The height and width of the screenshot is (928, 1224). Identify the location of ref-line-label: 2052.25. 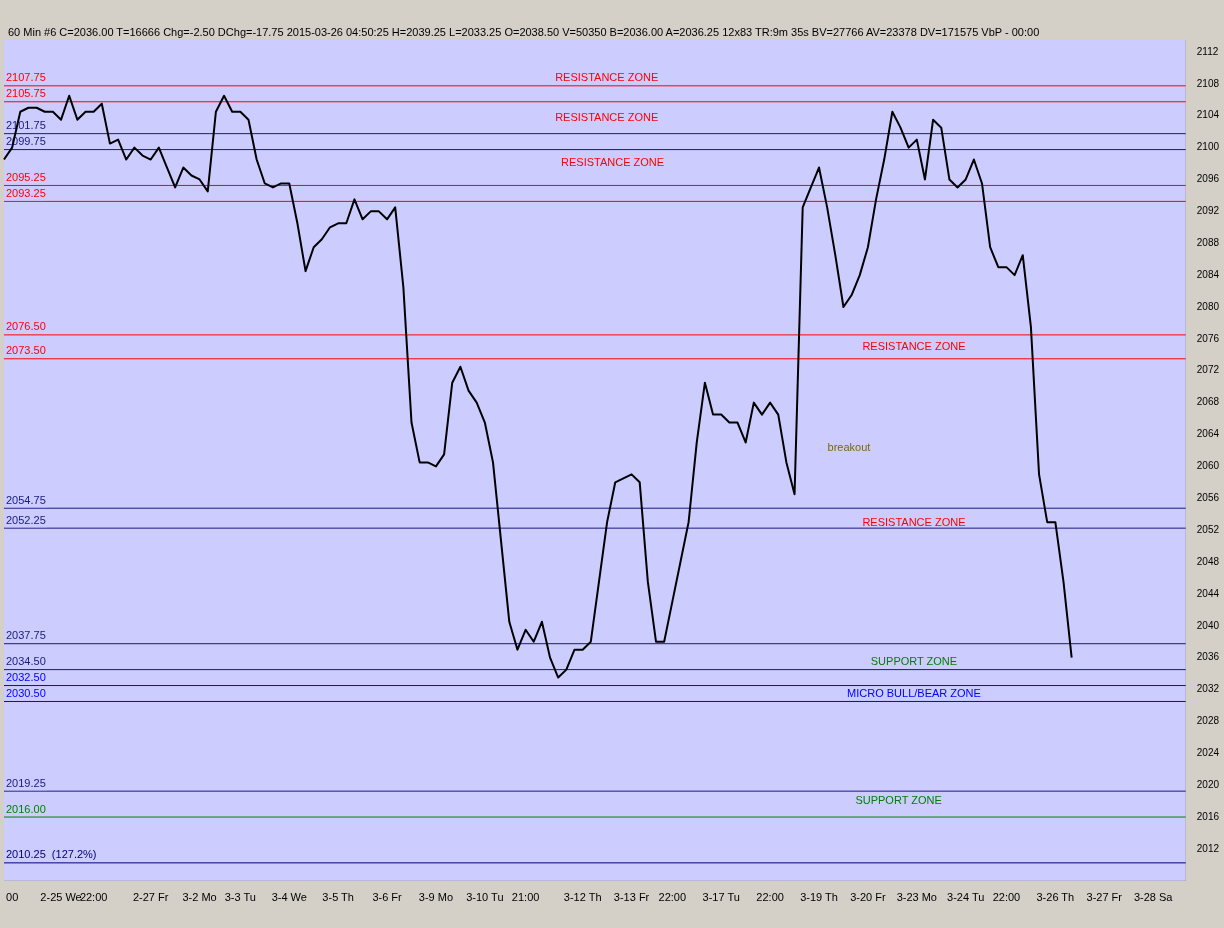
(26, 519).